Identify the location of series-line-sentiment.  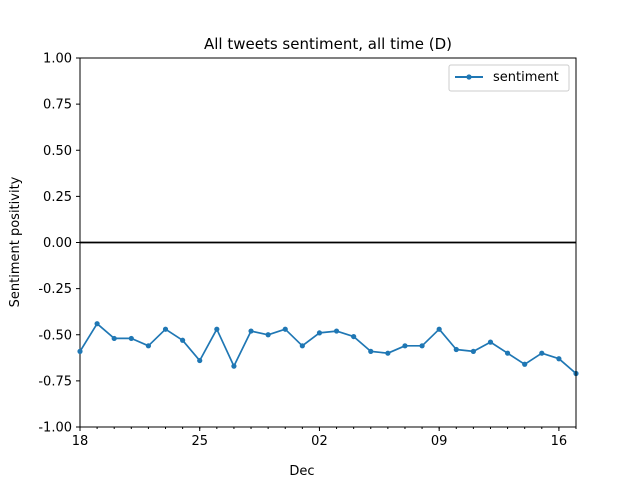
(328, 348).